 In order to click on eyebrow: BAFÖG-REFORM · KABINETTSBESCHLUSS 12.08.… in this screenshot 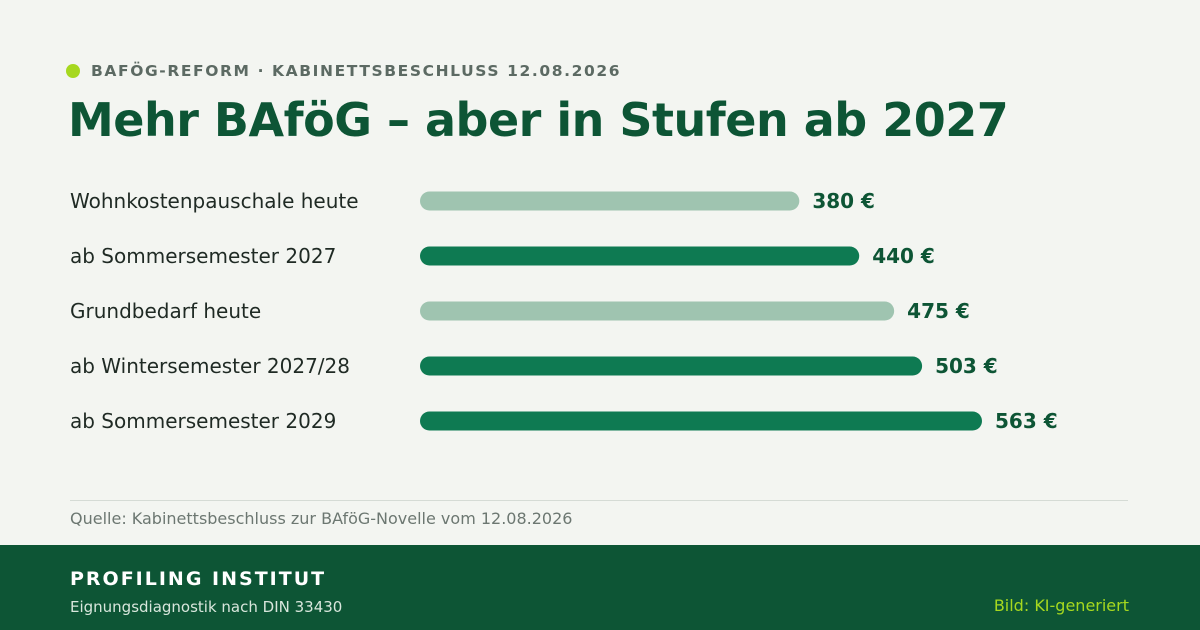, I will do `click(343, 71)`.